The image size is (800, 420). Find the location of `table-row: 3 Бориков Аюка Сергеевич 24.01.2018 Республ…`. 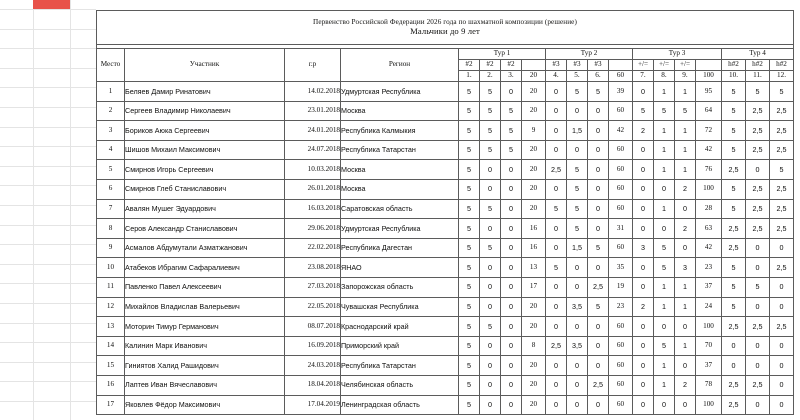

table-row: 3 Бориков Аюка Сергеевич 24.01.2018 Республ… is located at coordinates (445, 130).